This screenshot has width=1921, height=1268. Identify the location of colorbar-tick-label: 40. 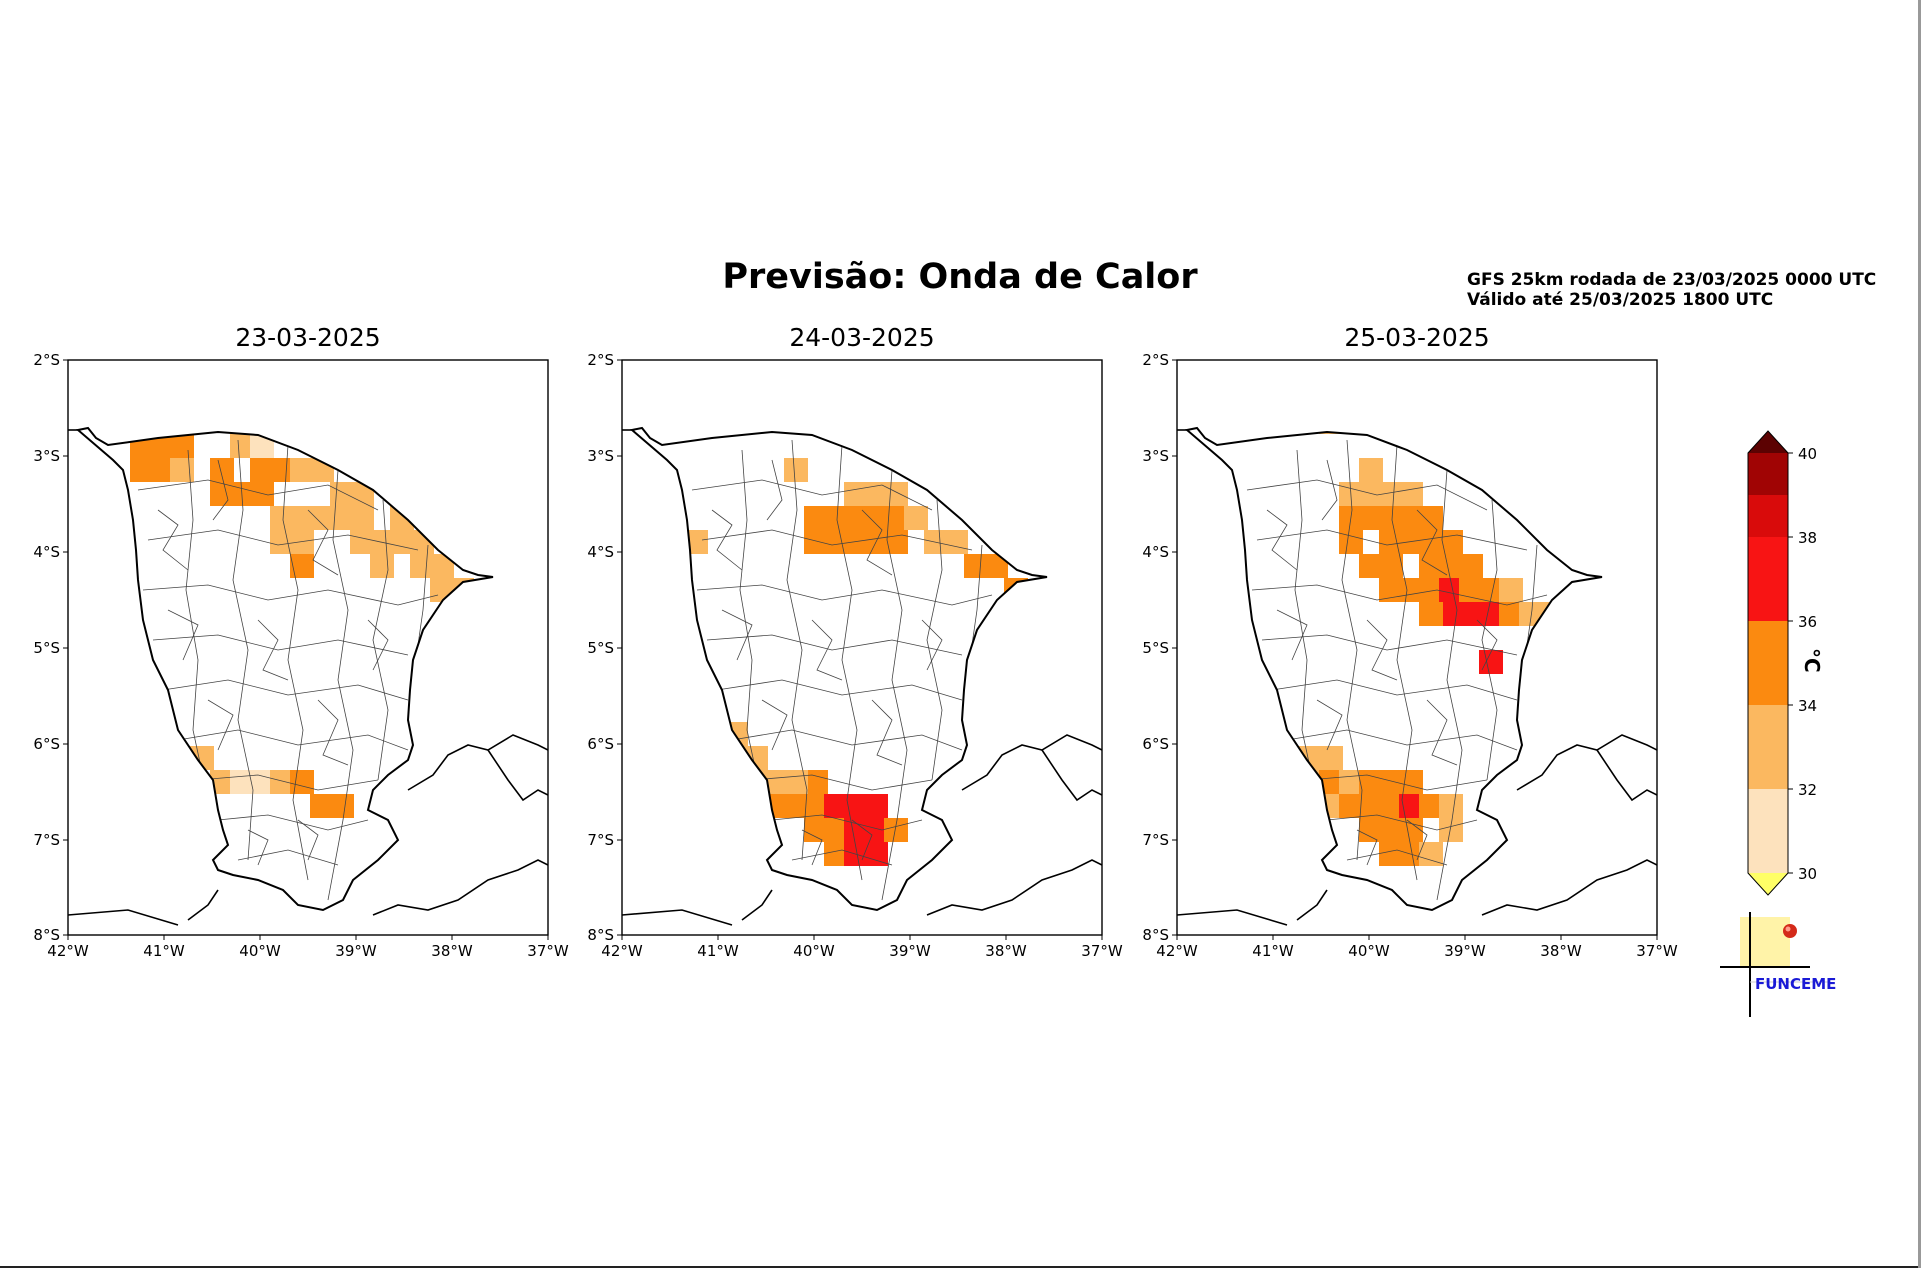
(1807, 454).